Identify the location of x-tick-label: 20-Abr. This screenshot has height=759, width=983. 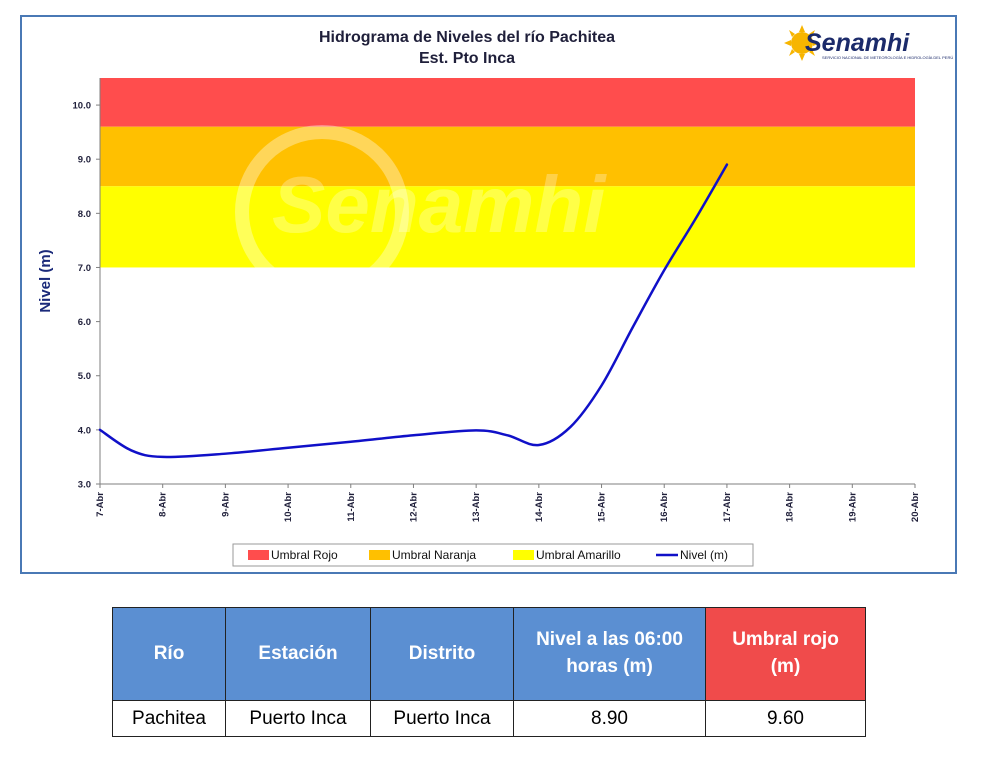
(915, 507).